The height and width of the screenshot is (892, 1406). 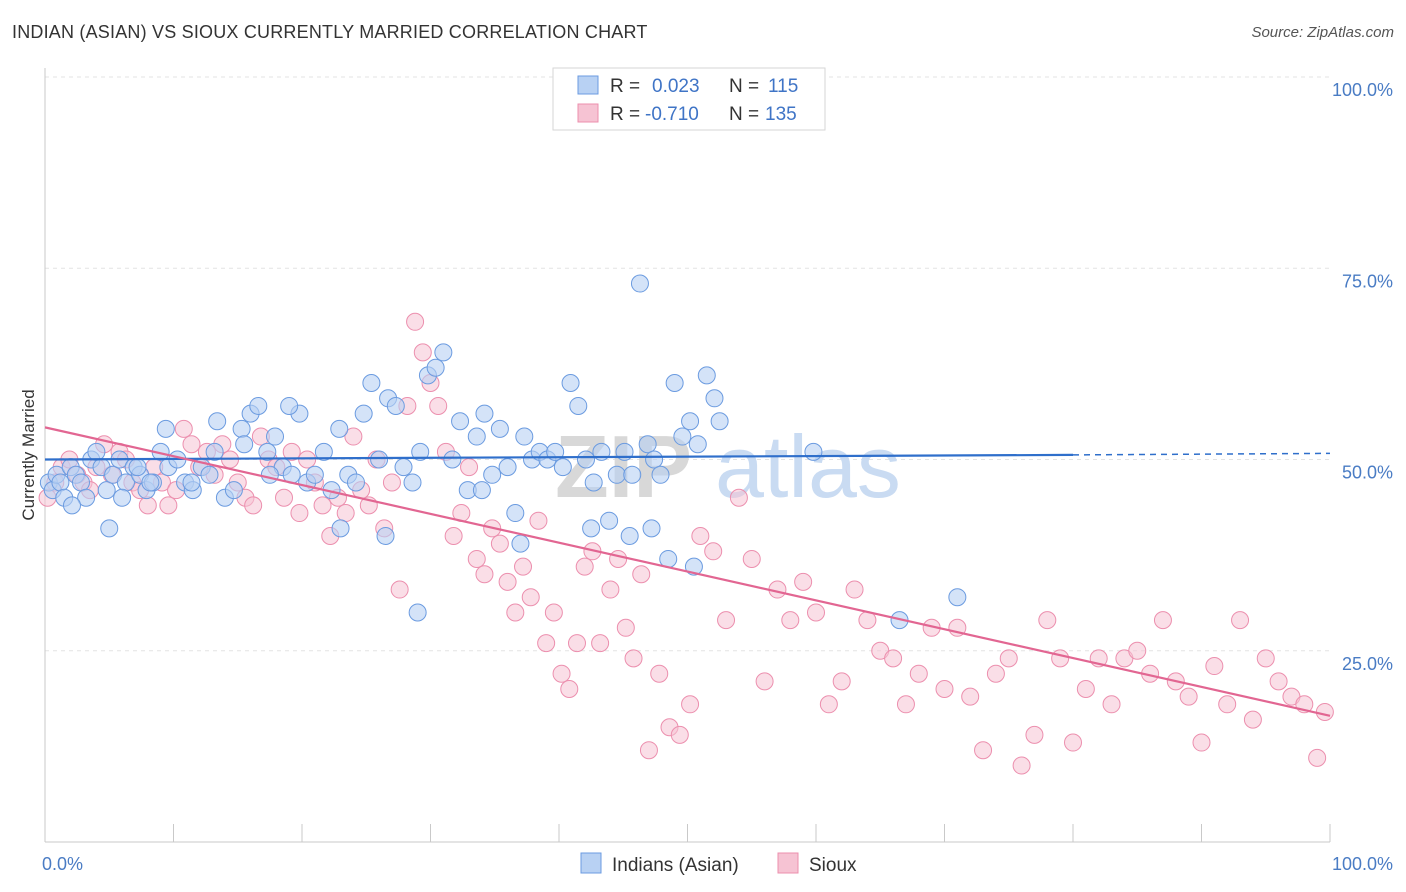 What do you see at coordinates (728, 466) in the screenshot?
I see `watermark: ZIP atlas` at bounding box center [728, 466].